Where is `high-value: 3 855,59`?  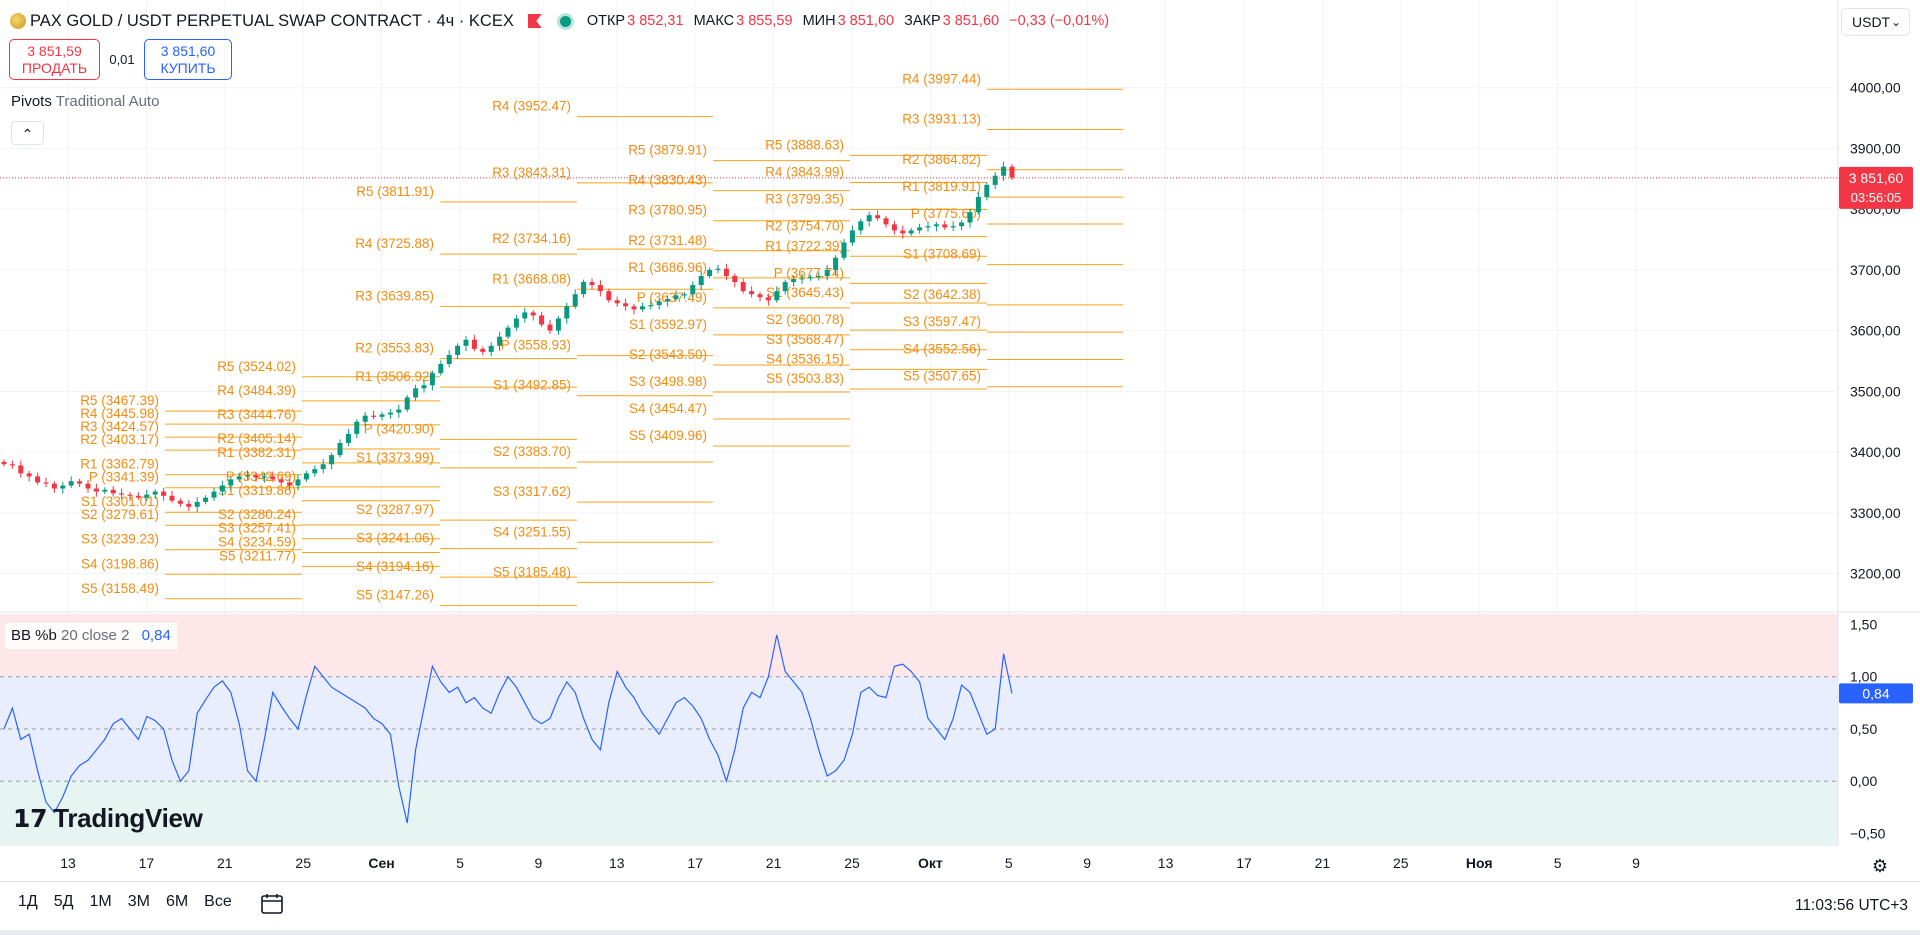
high-value: 3 855,59 is located at coordinates (764, 21).